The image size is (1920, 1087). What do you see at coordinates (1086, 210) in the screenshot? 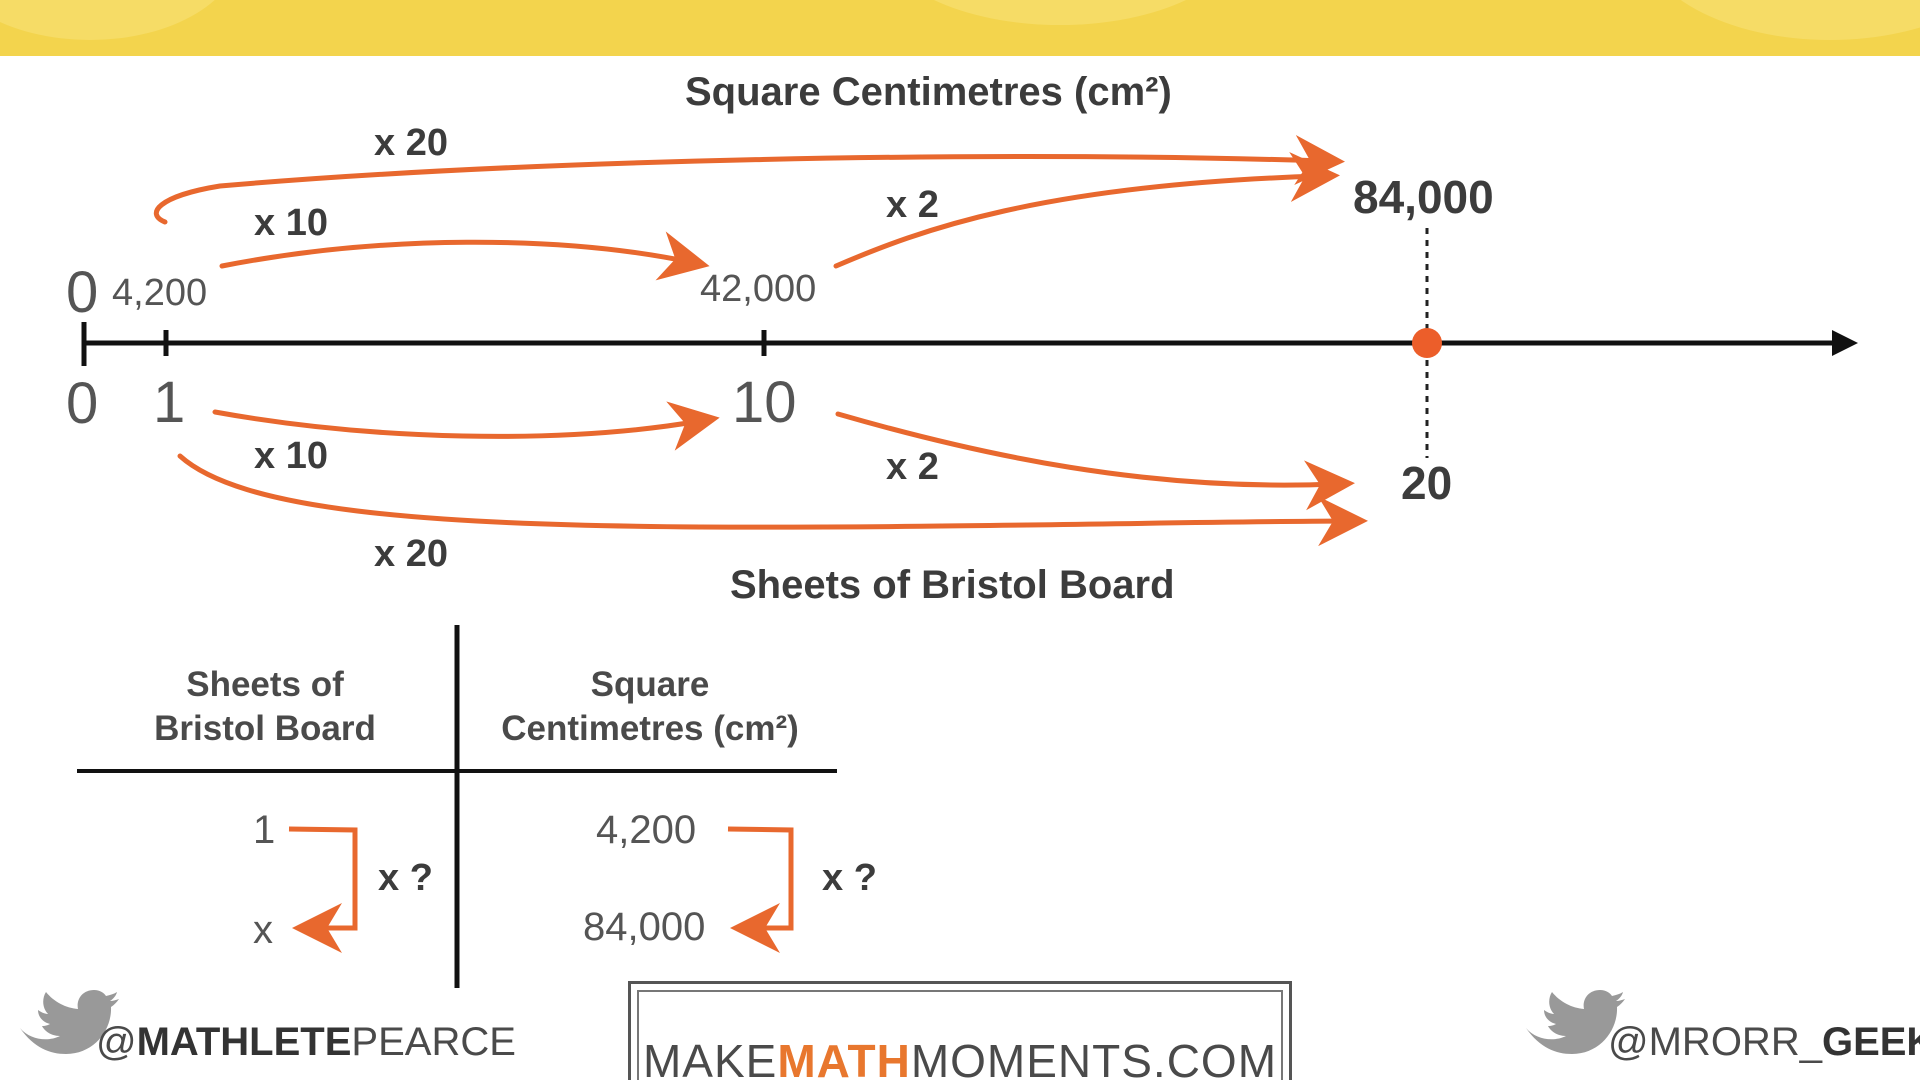
I see `arrow-top-x2` at bounding box center [1086, 210].